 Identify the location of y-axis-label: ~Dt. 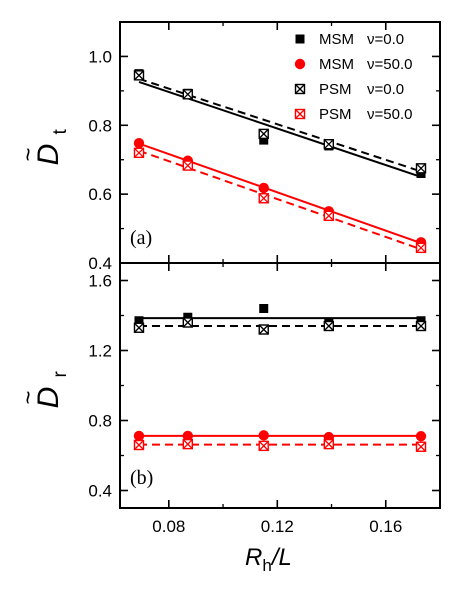
(43, 147).